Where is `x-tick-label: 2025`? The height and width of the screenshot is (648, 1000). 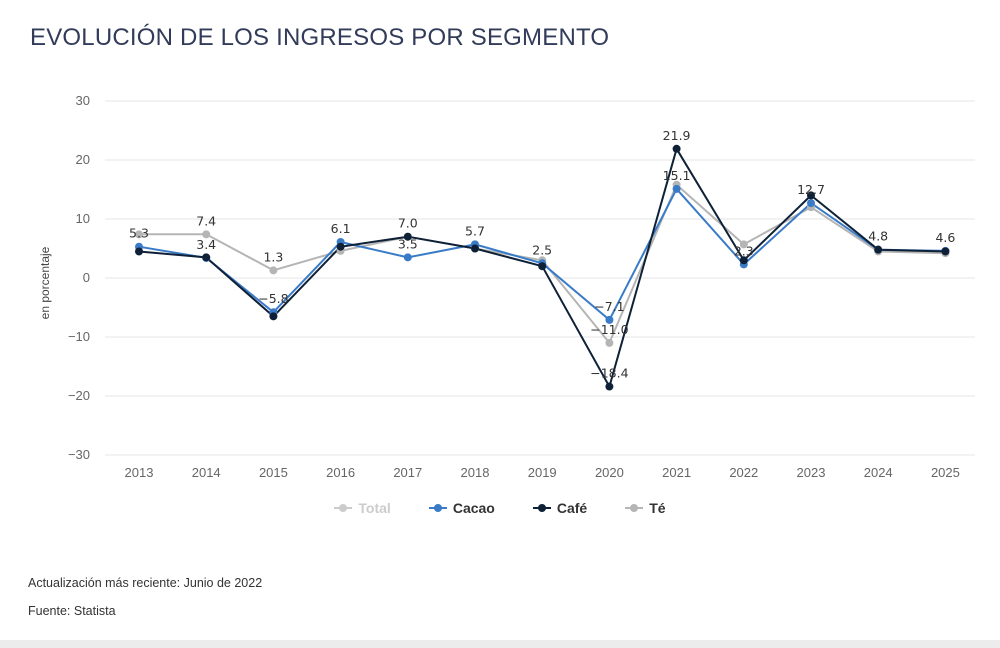 x-tick-label: 2025 is located at coordinates (945, 472).